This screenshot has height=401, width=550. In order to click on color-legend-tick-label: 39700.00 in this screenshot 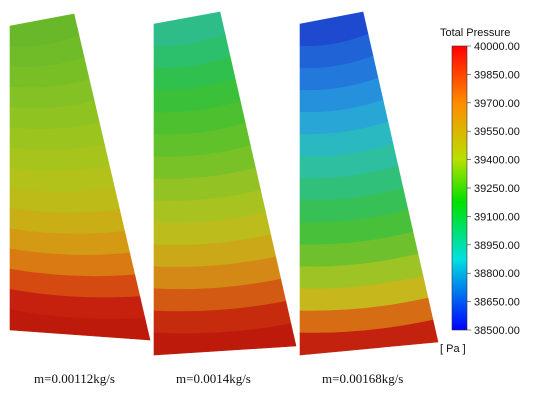, I will do `click(497, 104)`.